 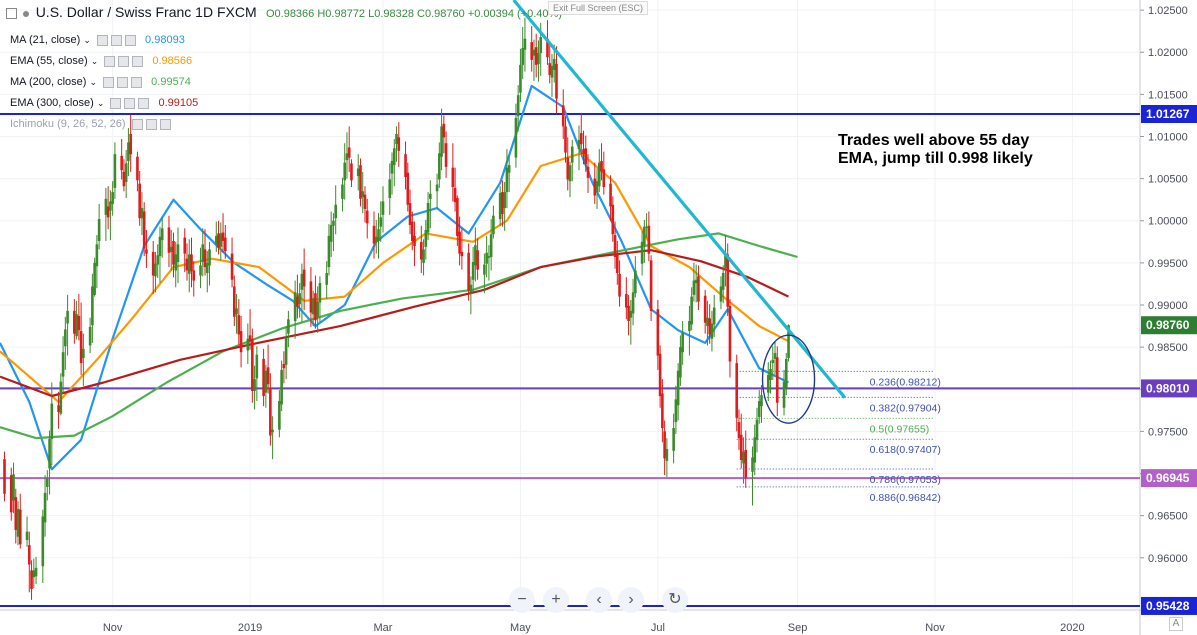 What do you see at coordinates (26, 13) in the screenshot?
I see `symbol-dot-icon` at bounding box center [26, 13].